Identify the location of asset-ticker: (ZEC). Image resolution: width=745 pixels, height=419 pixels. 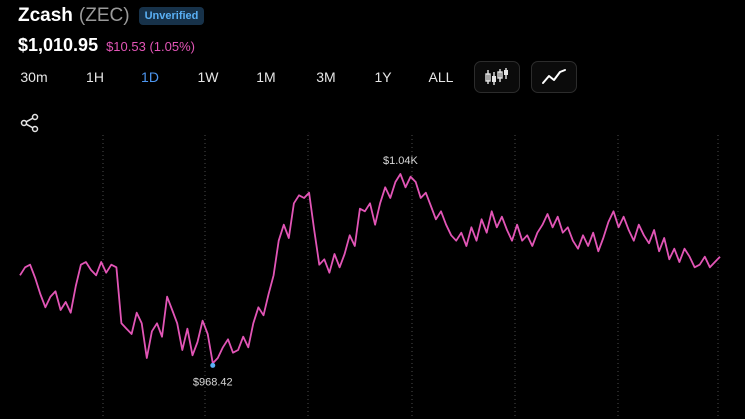
(104, 15).